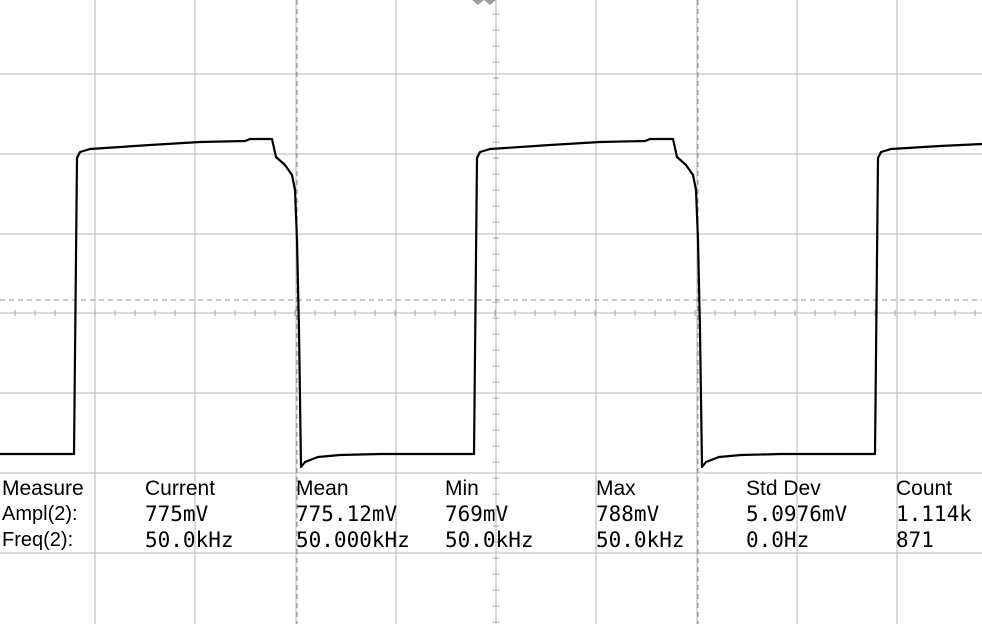  What do you see at coordinates (462, 488) in the screenshot?
I see `header-min: Min` at bounding box center [462, 488].